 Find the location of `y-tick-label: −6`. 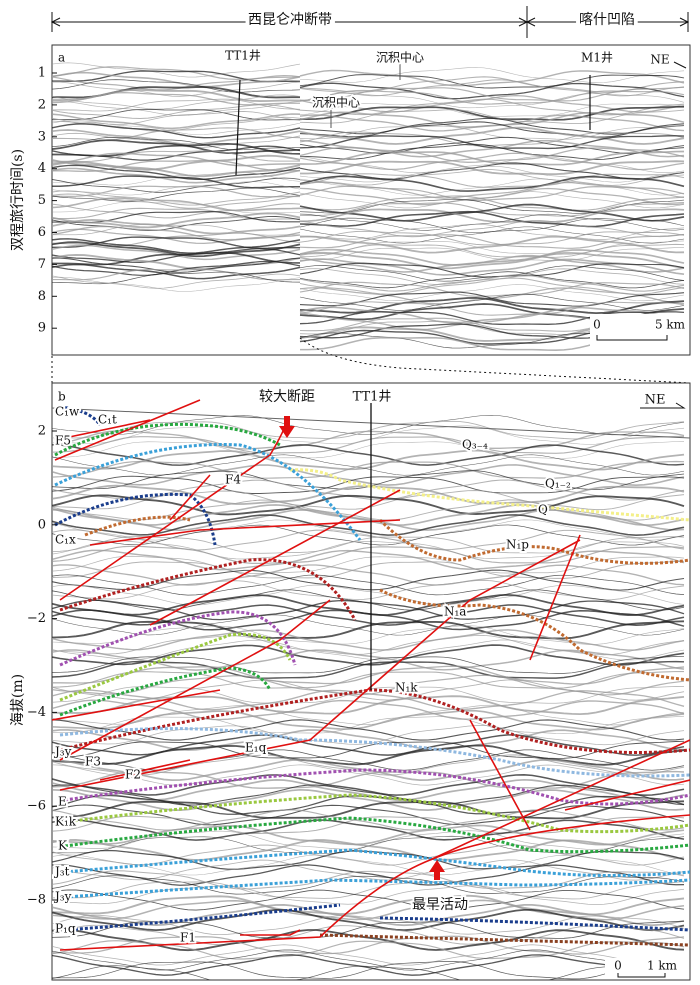

y-tick-label: −6 is located at coordinates (36, 806).